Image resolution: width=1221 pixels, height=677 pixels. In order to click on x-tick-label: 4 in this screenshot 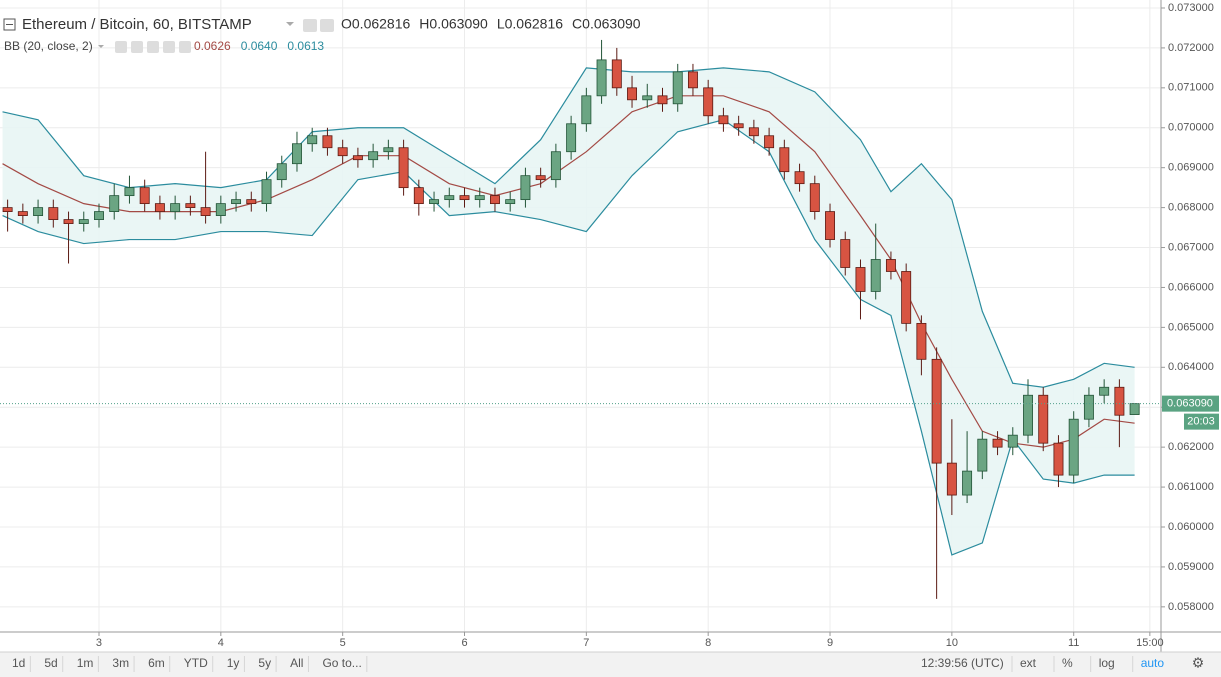, I will do `click(221, 643)`.